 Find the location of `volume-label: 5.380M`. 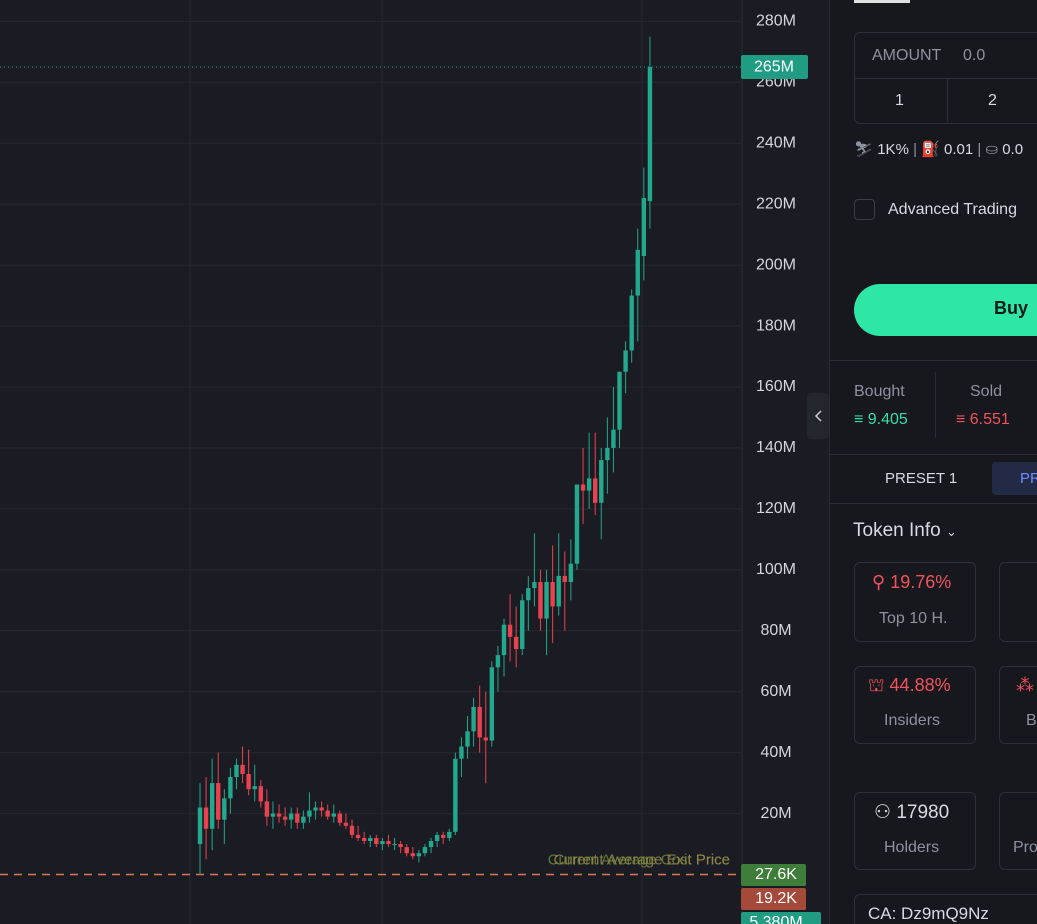

volume-label: 5.380M is located at coordinates (775, 919).